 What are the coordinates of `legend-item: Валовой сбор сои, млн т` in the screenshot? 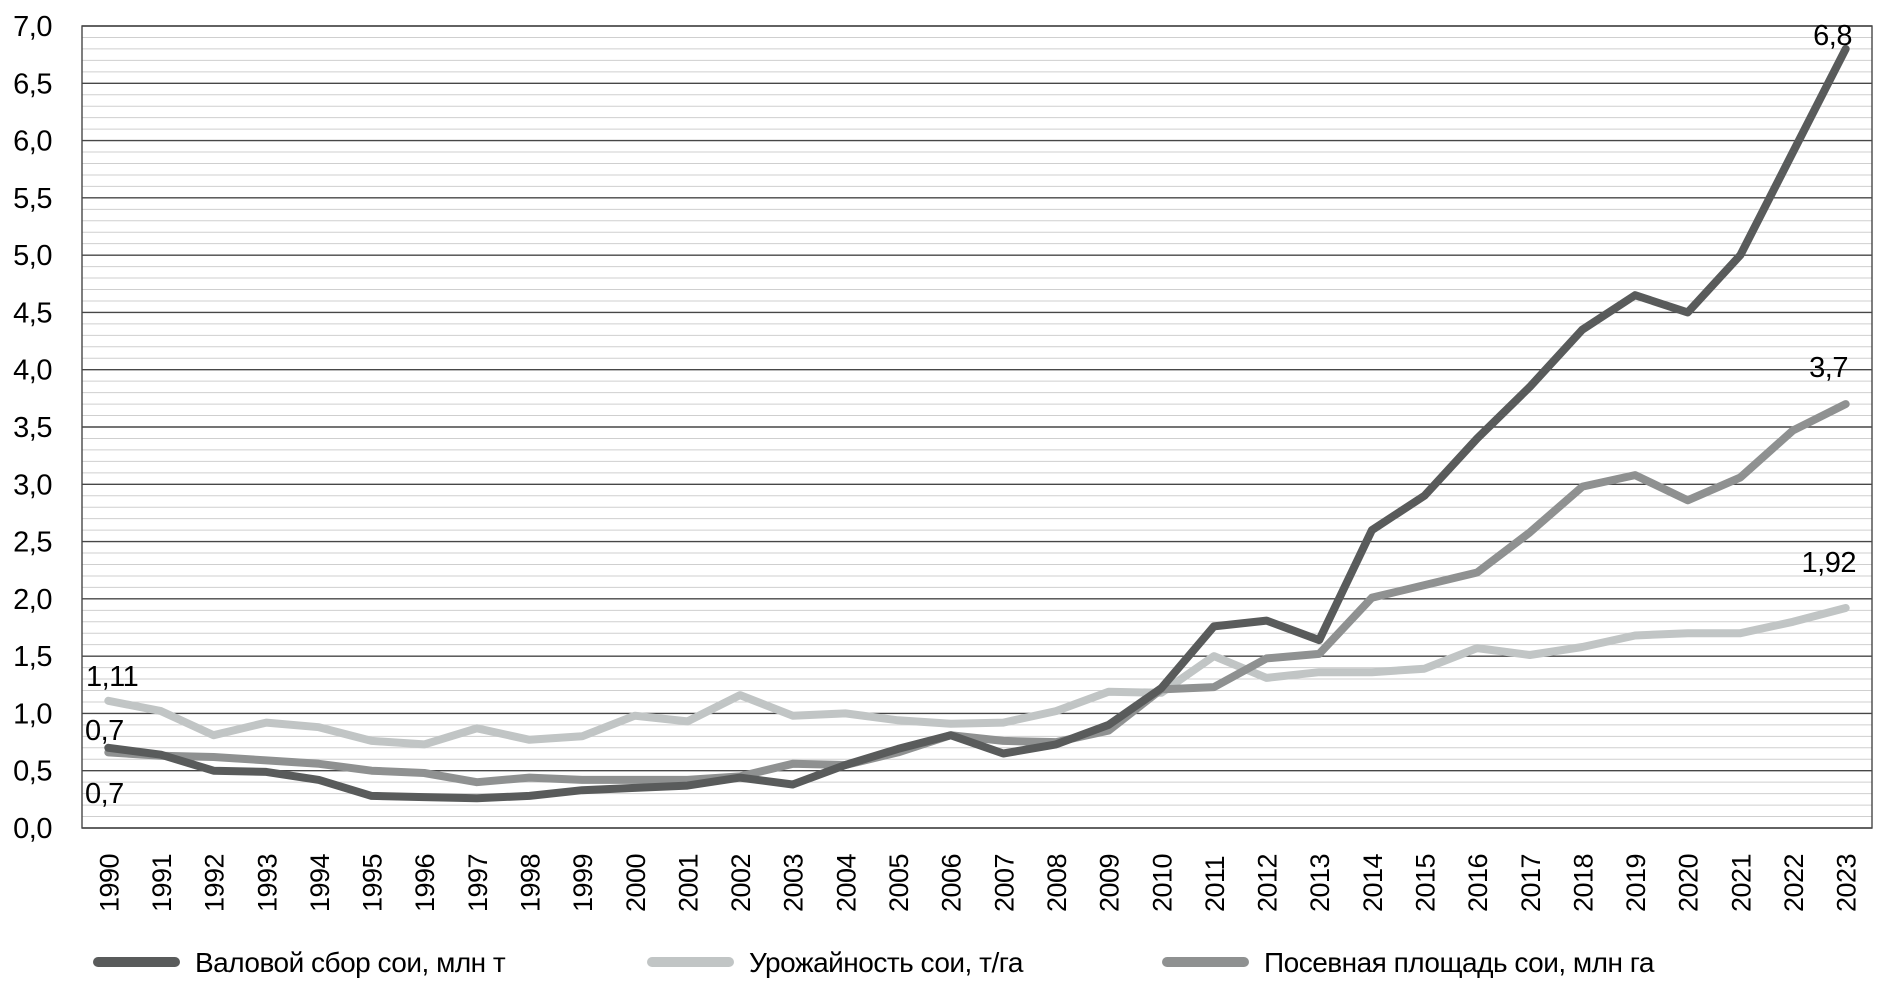 It's located at (299, 962).